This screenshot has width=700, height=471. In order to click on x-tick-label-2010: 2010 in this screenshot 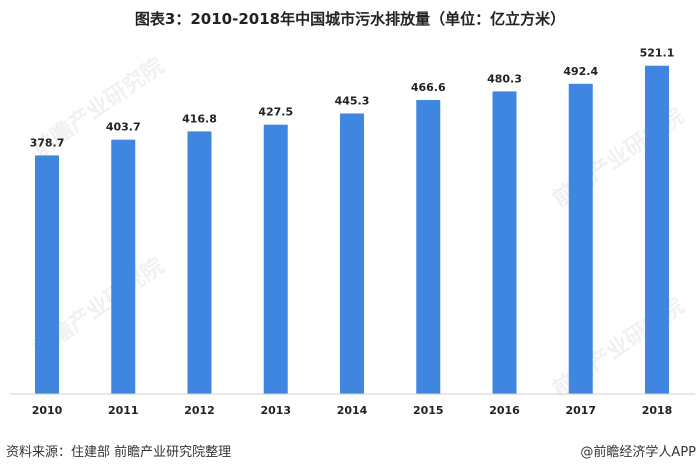, I will do `click(47, 410)`.